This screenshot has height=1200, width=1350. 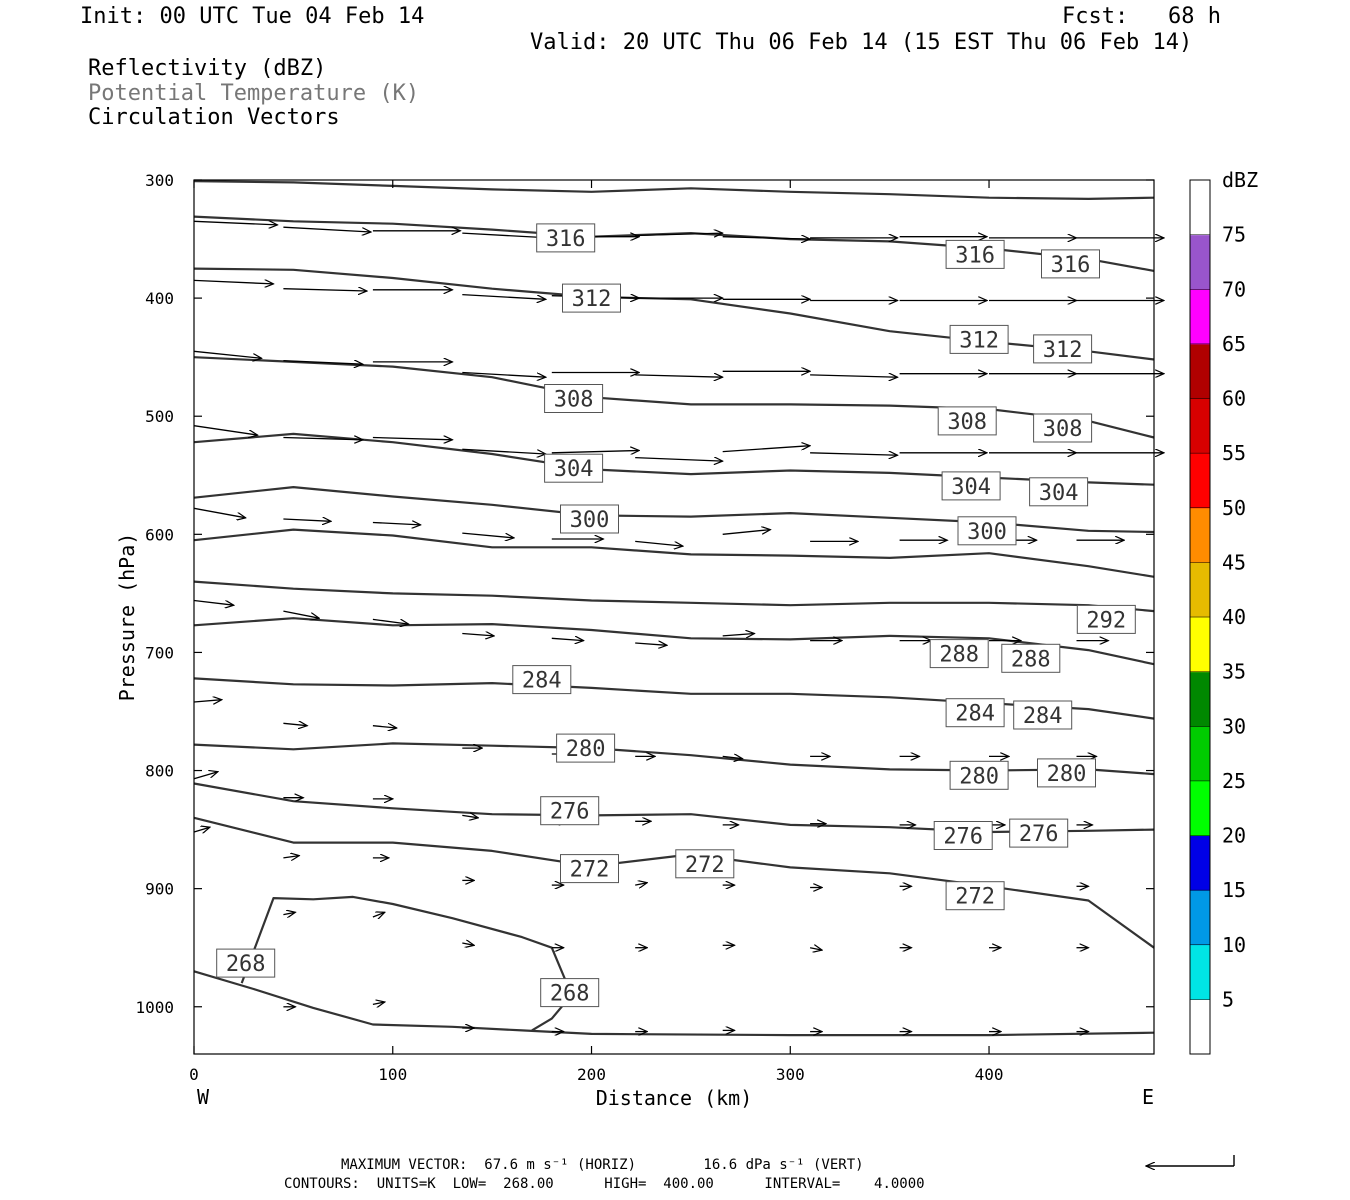 I want to click on y-tick-label: 500, so click(x=159, y=416).